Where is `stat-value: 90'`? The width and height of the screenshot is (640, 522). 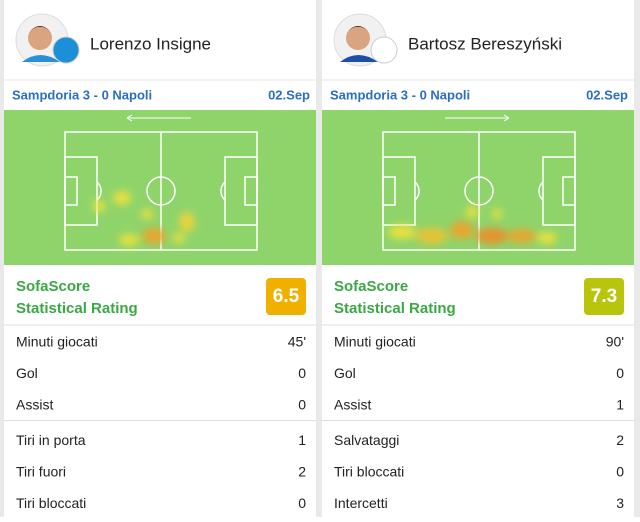
stat-value: 90' is located at coordinates (615, 342).